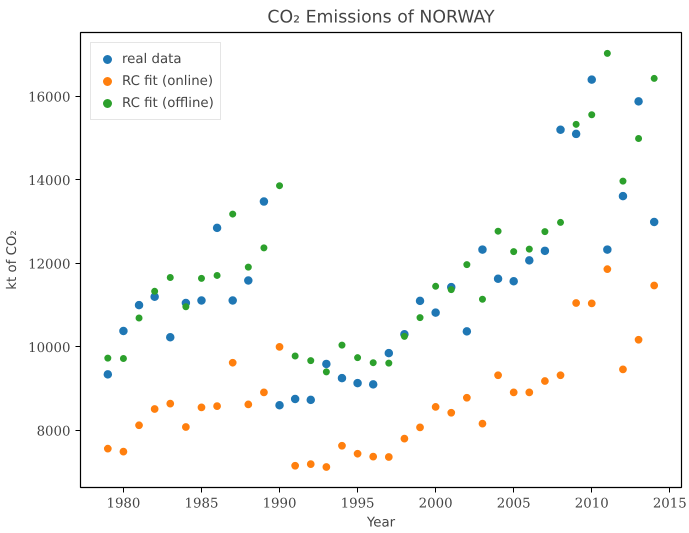 This screenshot has width=689, height=533. I want to click on x-tick-label: 1985, so click(201, 504).